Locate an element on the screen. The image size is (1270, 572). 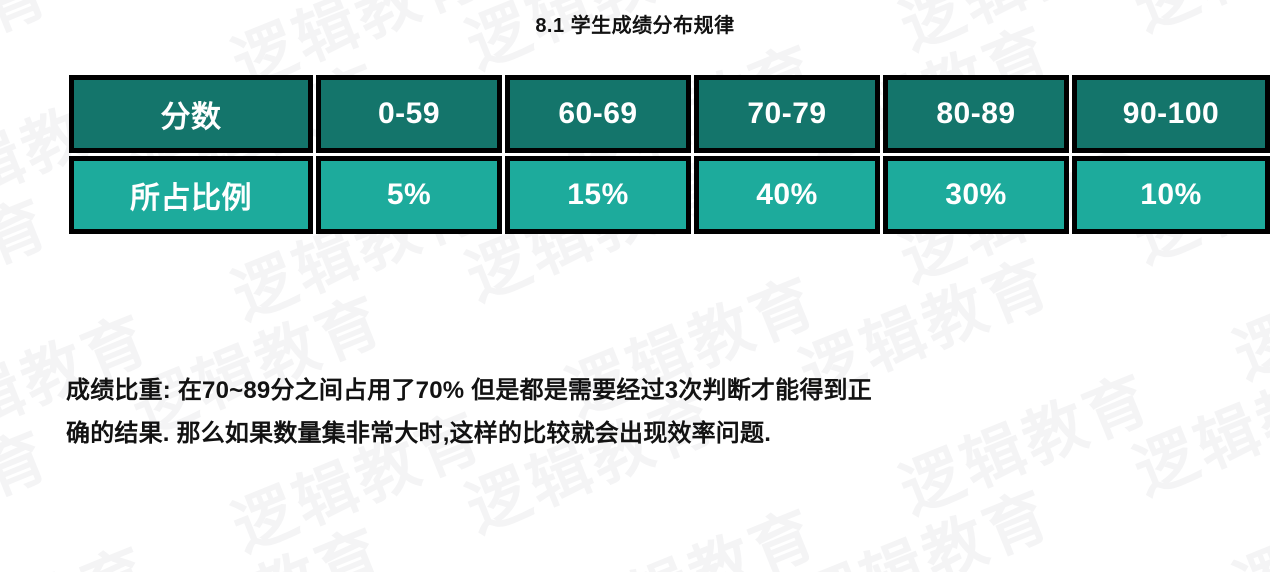
cell-proportion-0: 5% is located at coordinates (409, 195).